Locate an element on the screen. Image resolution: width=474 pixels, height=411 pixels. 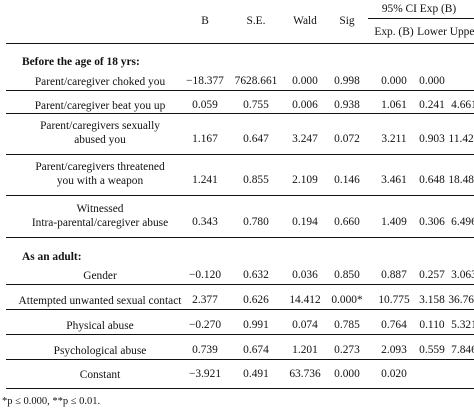
cell-wald: 2.109 is located at coordinates (305, 180).